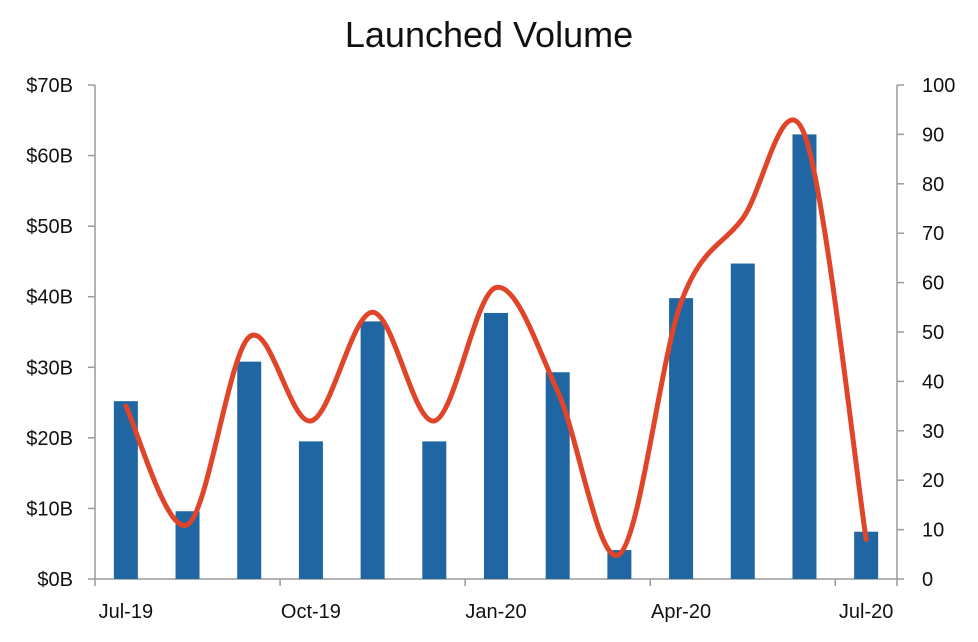 This screenshot has width=978, height=642. What do you see at coordinates (681, 612) in the screenshot?
I see `x-tick-label: Apr-20` at bounding box center [681, 612].